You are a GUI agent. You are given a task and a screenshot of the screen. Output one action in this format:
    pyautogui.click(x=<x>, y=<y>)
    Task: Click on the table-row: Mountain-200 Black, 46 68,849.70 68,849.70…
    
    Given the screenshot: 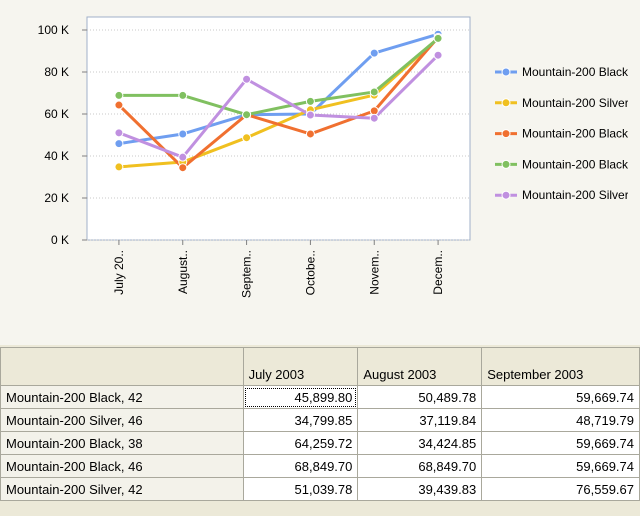 What is the action you would take?
    pyautogui.click(x=320, y=466)
    